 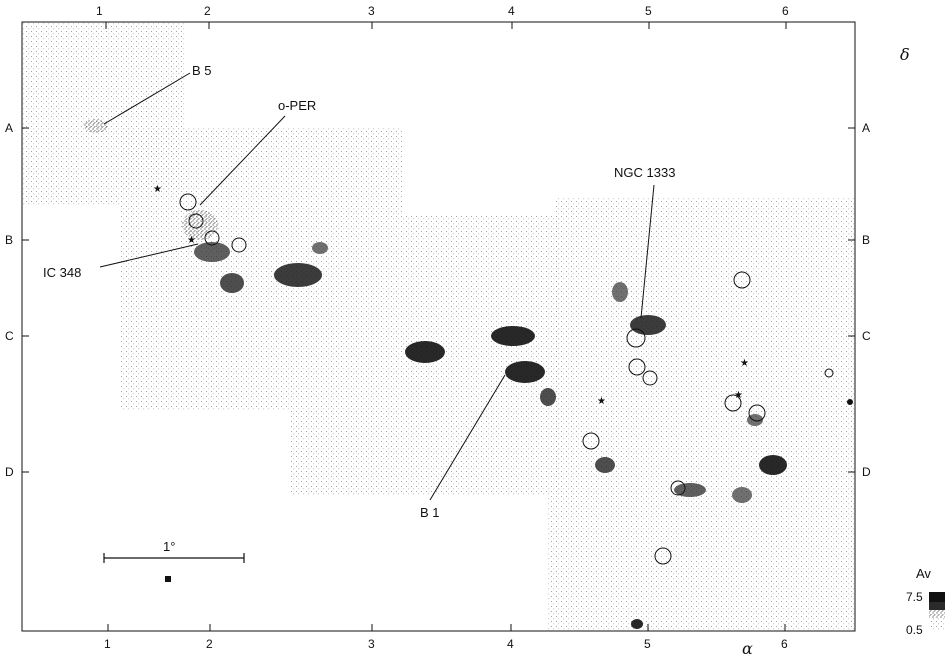 What do you see at coordinates (430, 512) in the screenshot?
I see `label-b1: B 1` at bounding box center [430, 512].